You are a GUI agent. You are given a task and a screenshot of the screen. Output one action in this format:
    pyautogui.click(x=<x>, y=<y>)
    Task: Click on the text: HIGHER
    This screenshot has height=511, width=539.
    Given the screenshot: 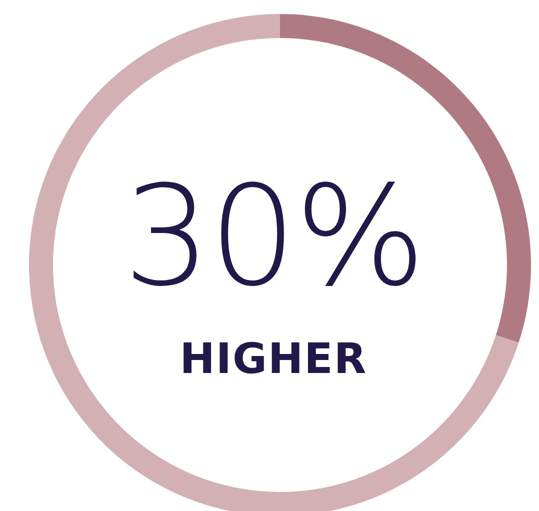 What is the action you would take?
    pyautogui.click(x=273, y=358)
    